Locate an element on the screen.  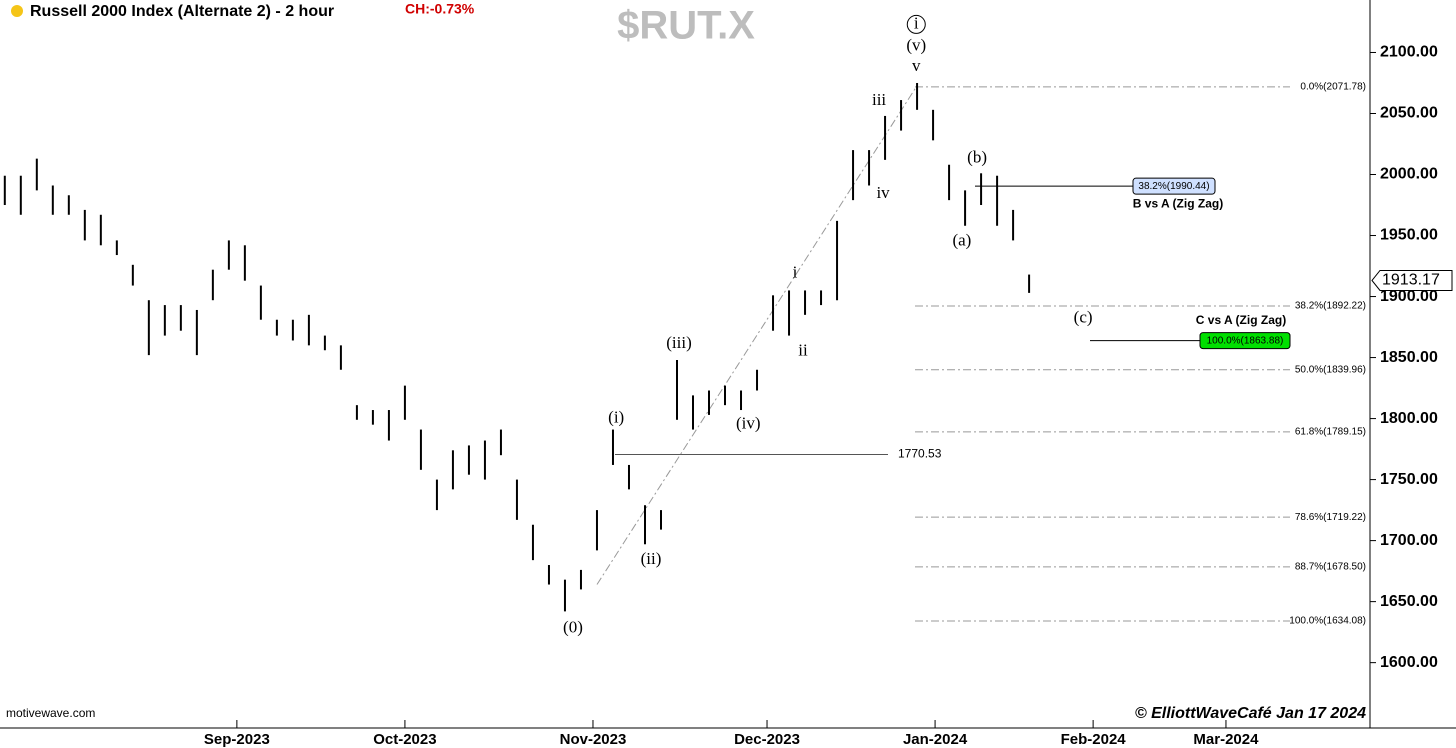
y-tick-label: 2000.00 is located at coordinates (1409, 174).